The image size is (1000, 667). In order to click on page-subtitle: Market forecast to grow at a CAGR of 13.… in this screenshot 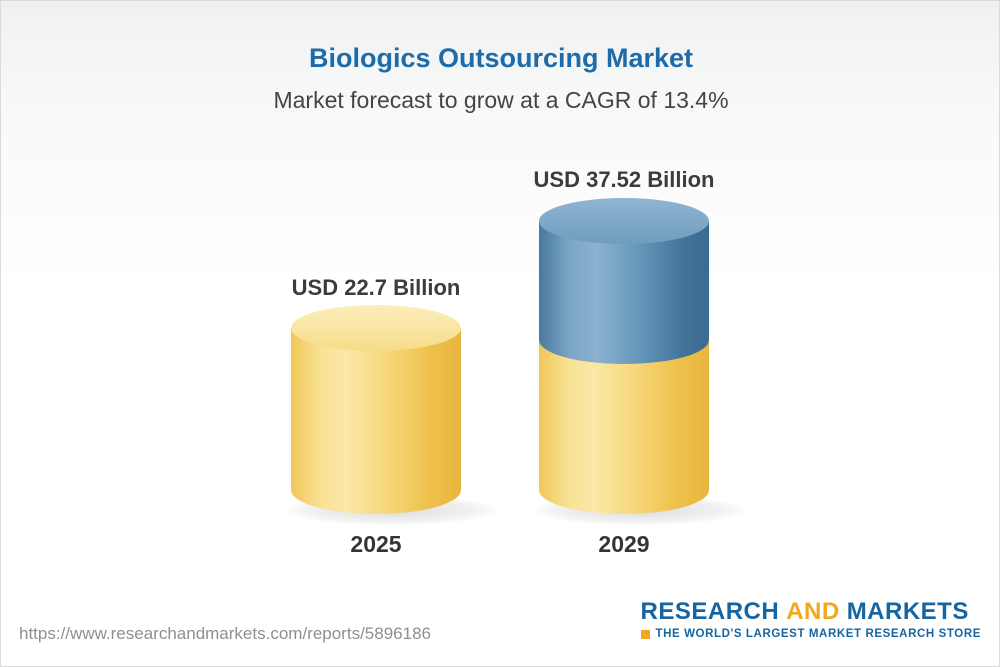, I will do `click(501, 100)`.